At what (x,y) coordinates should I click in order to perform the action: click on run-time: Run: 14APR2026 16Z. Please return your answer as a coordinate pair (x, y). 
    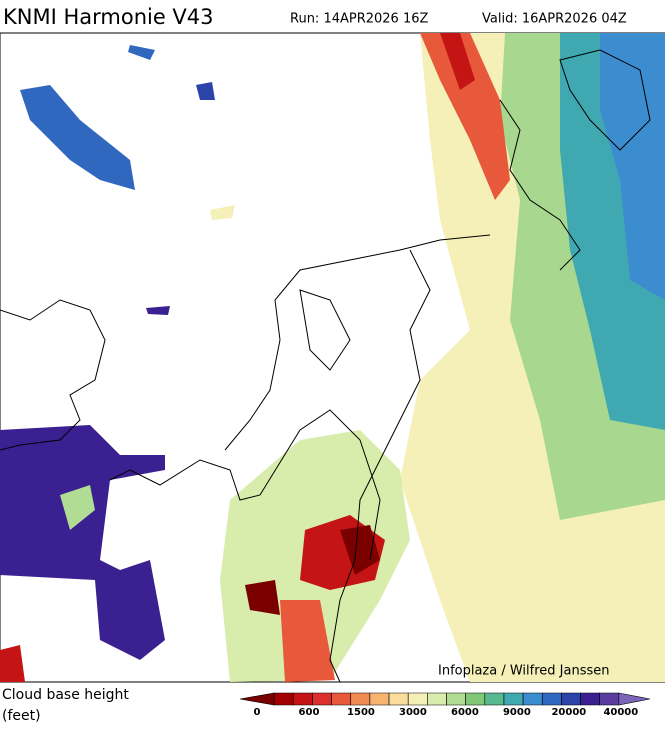
    Looking at the image, I should click on (359, 19).